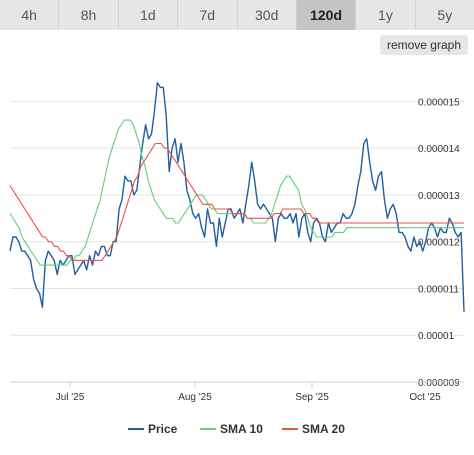 The height and width of the screenshot is (455, 474). What do you see at coordinates (386, 15) in the screenshot?
I see `tab-1y: 1y` at bounding box center [386, 15].